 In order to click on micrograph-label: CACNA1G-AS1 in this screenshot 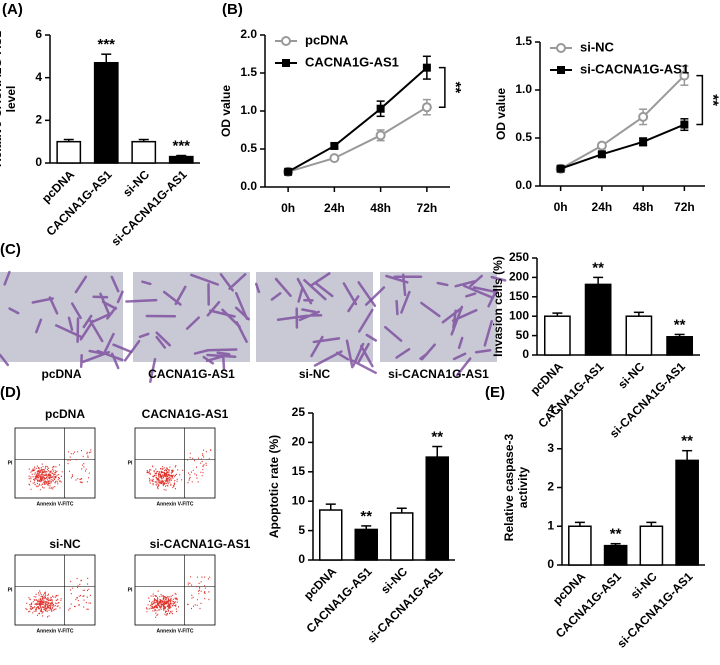, I will do `click(191, 374)`.